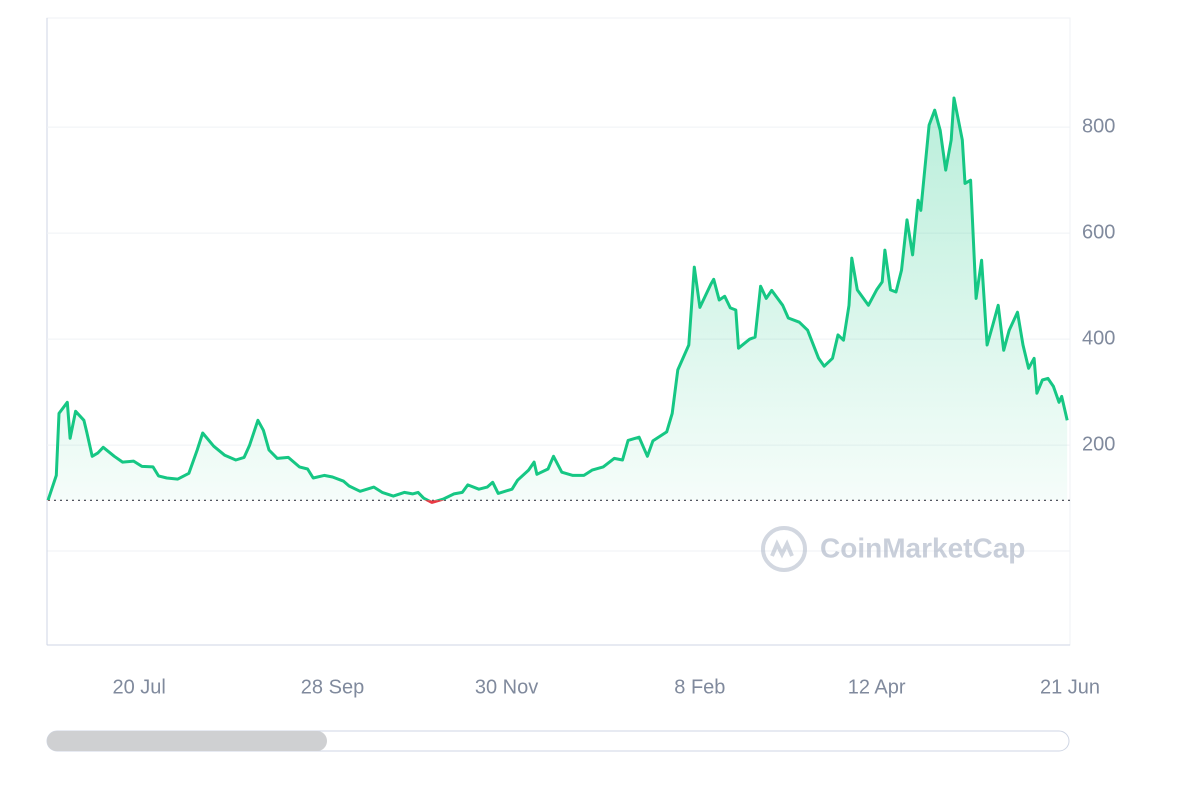 This screenshot has height=800, width=1200. What do you see at coordinates (506, 687) in the screenshot?
I see `x-tick-label: 30 Nov` at bounding box center [506, 687].